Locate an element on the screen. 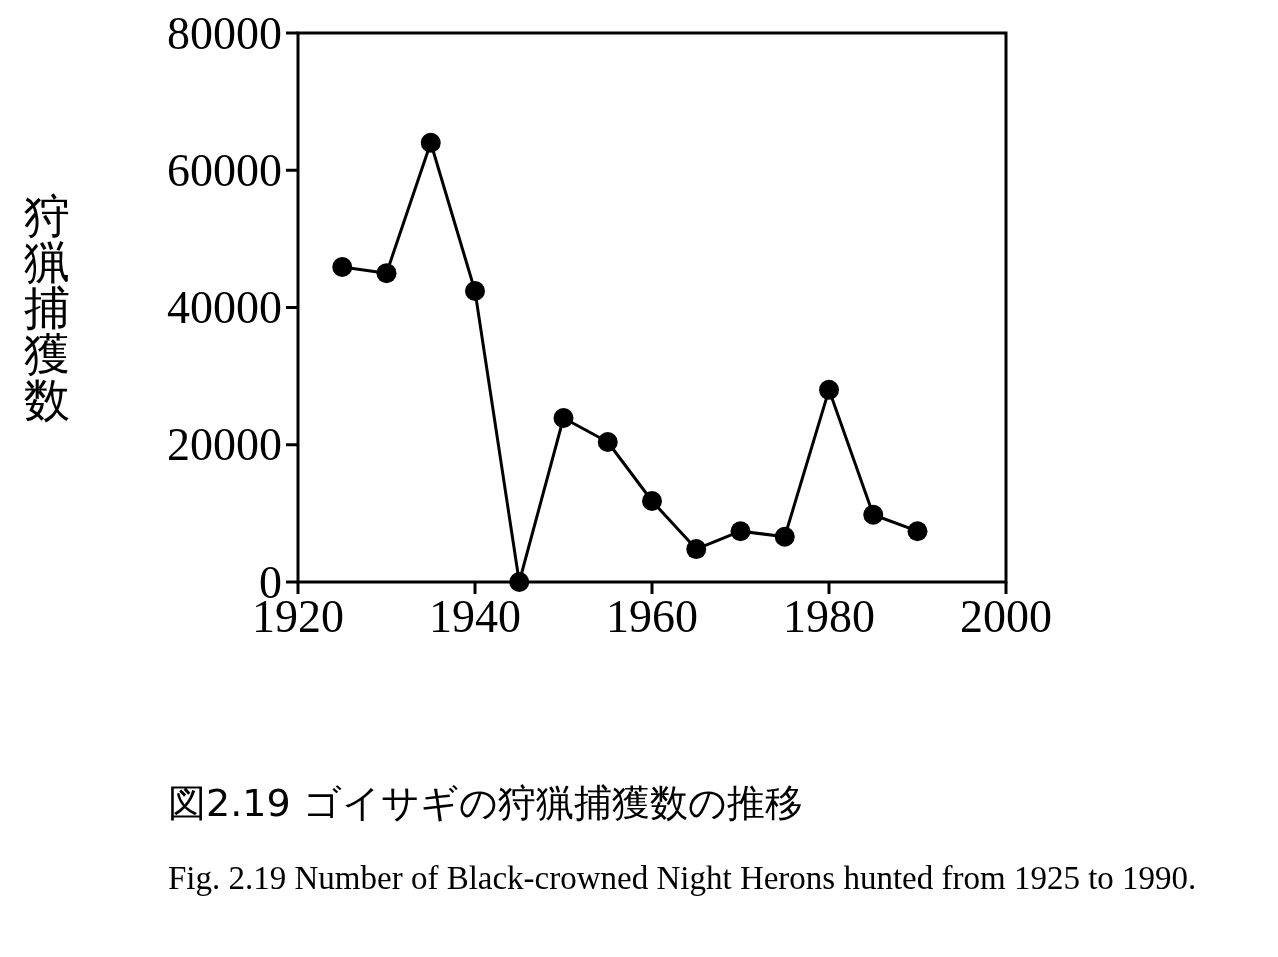 This screenshot has width=1278, height=957. x-tick-label: 2000 is located at coordinates (1006, 616).